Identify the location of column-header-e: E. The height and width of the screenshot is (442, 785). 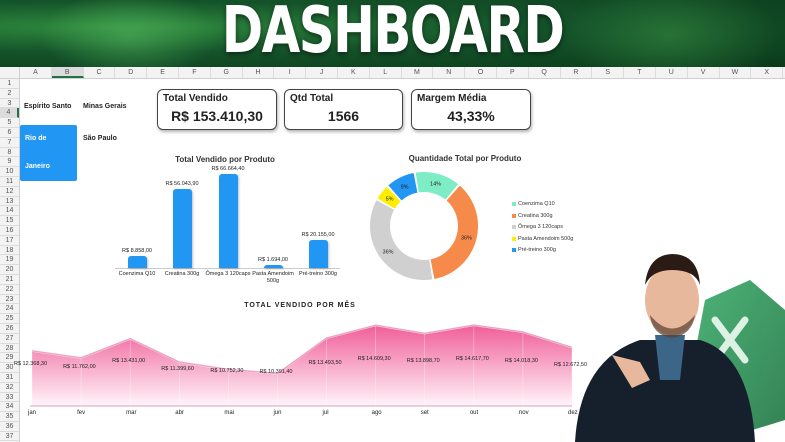
(163, 72).